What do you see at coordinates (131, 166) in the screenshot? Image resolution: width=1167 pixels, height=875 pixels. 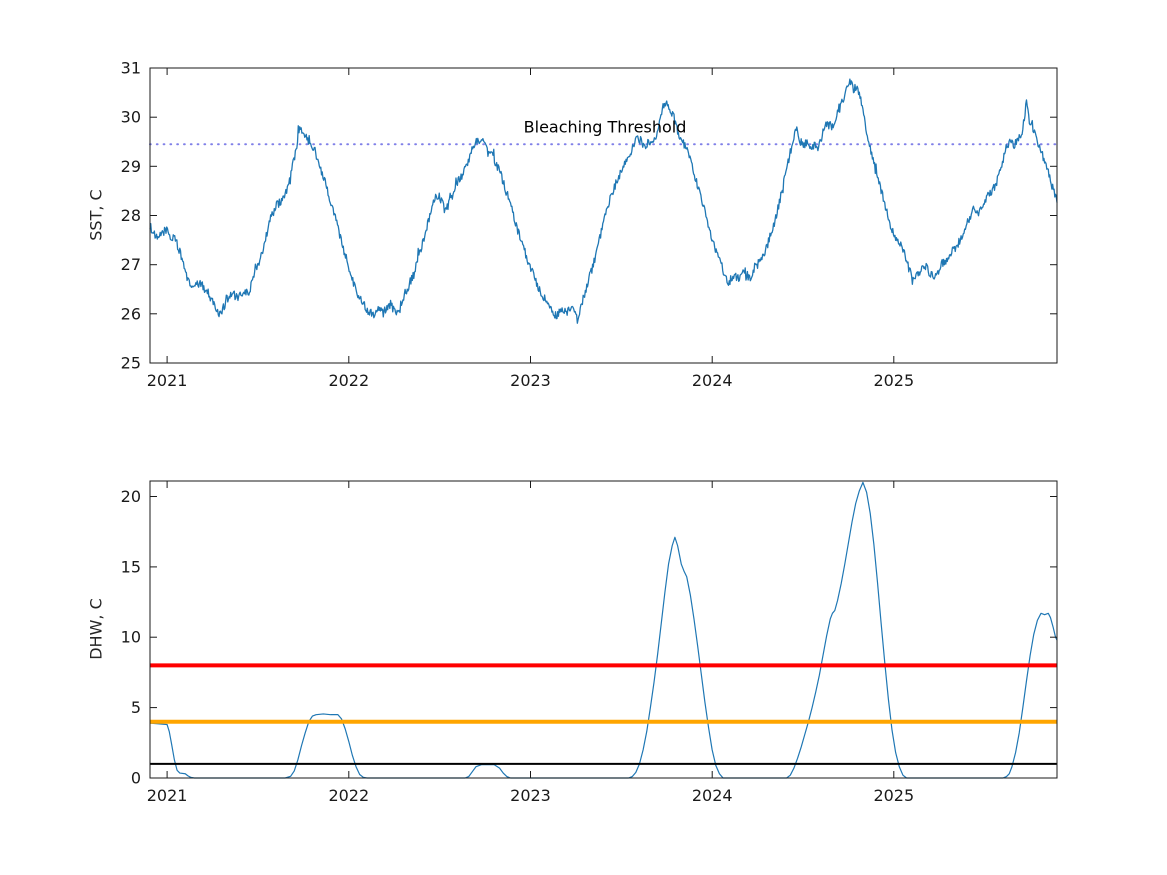 I see `y-tick-label: 29` at bounding box center [131, 166].